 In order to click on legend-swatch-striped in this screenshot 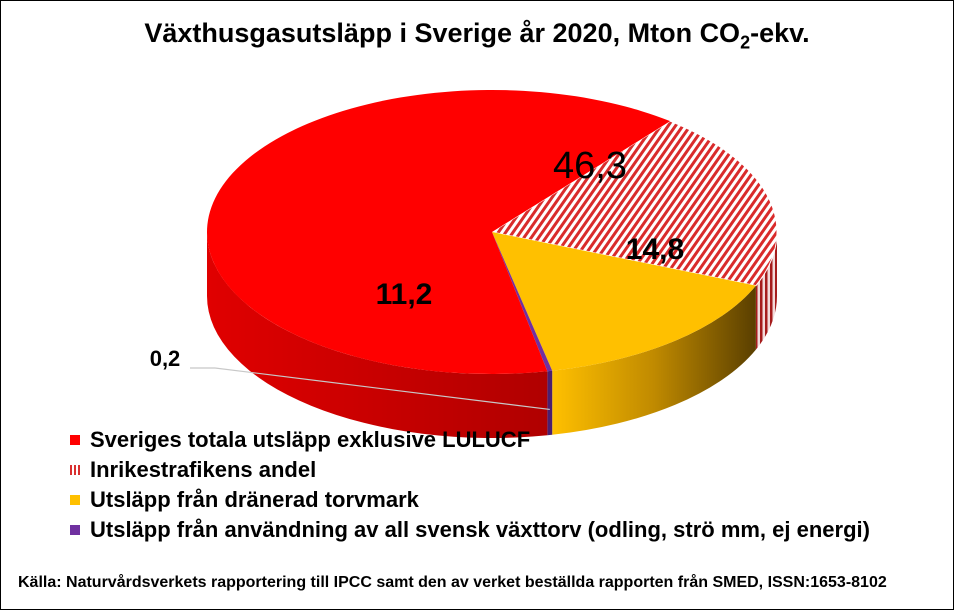, I will do `click(75, 470)`.